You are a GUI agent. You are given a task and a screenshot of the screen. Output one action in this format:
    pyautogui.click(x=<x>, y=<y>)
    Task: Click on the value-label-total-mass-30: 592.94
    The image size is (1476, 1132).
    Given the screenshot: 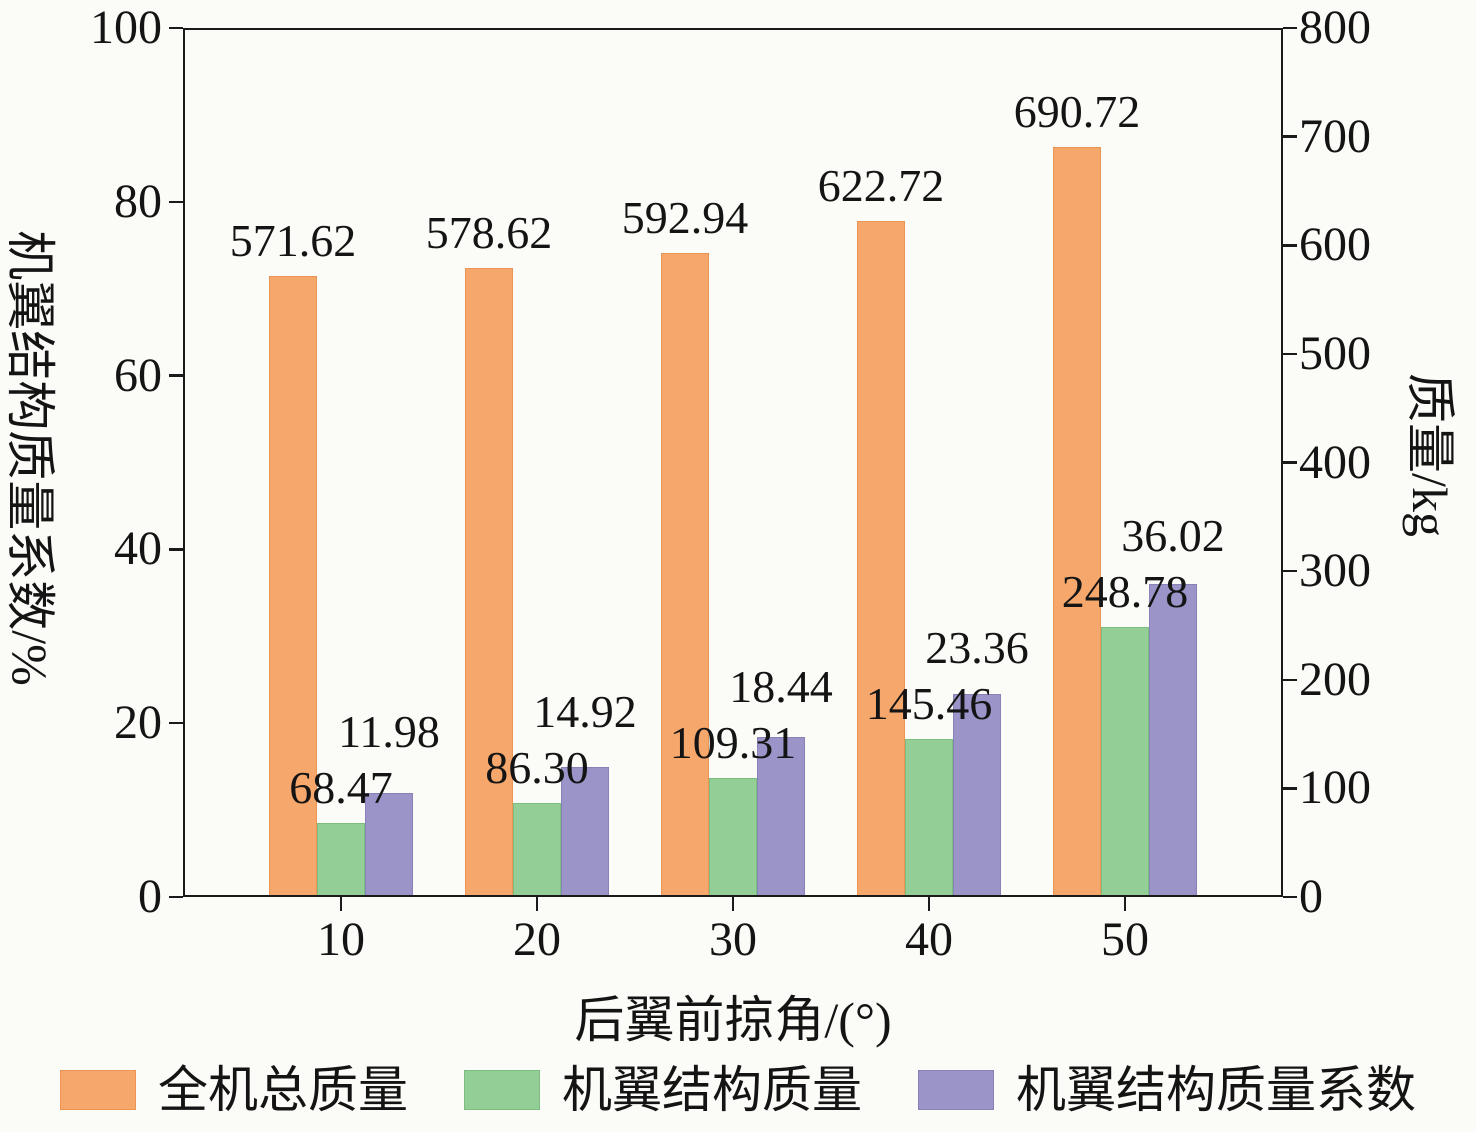 What is the action you would take?
    pyautogui.click(x=685, y=217)
    